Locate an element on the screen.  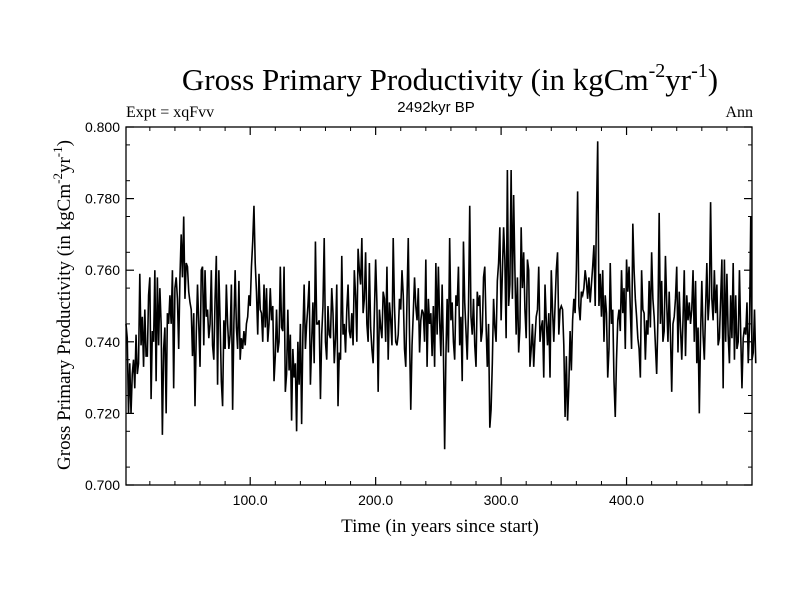
y-tick-label: 0.800 is located at coordinates (102, 127).